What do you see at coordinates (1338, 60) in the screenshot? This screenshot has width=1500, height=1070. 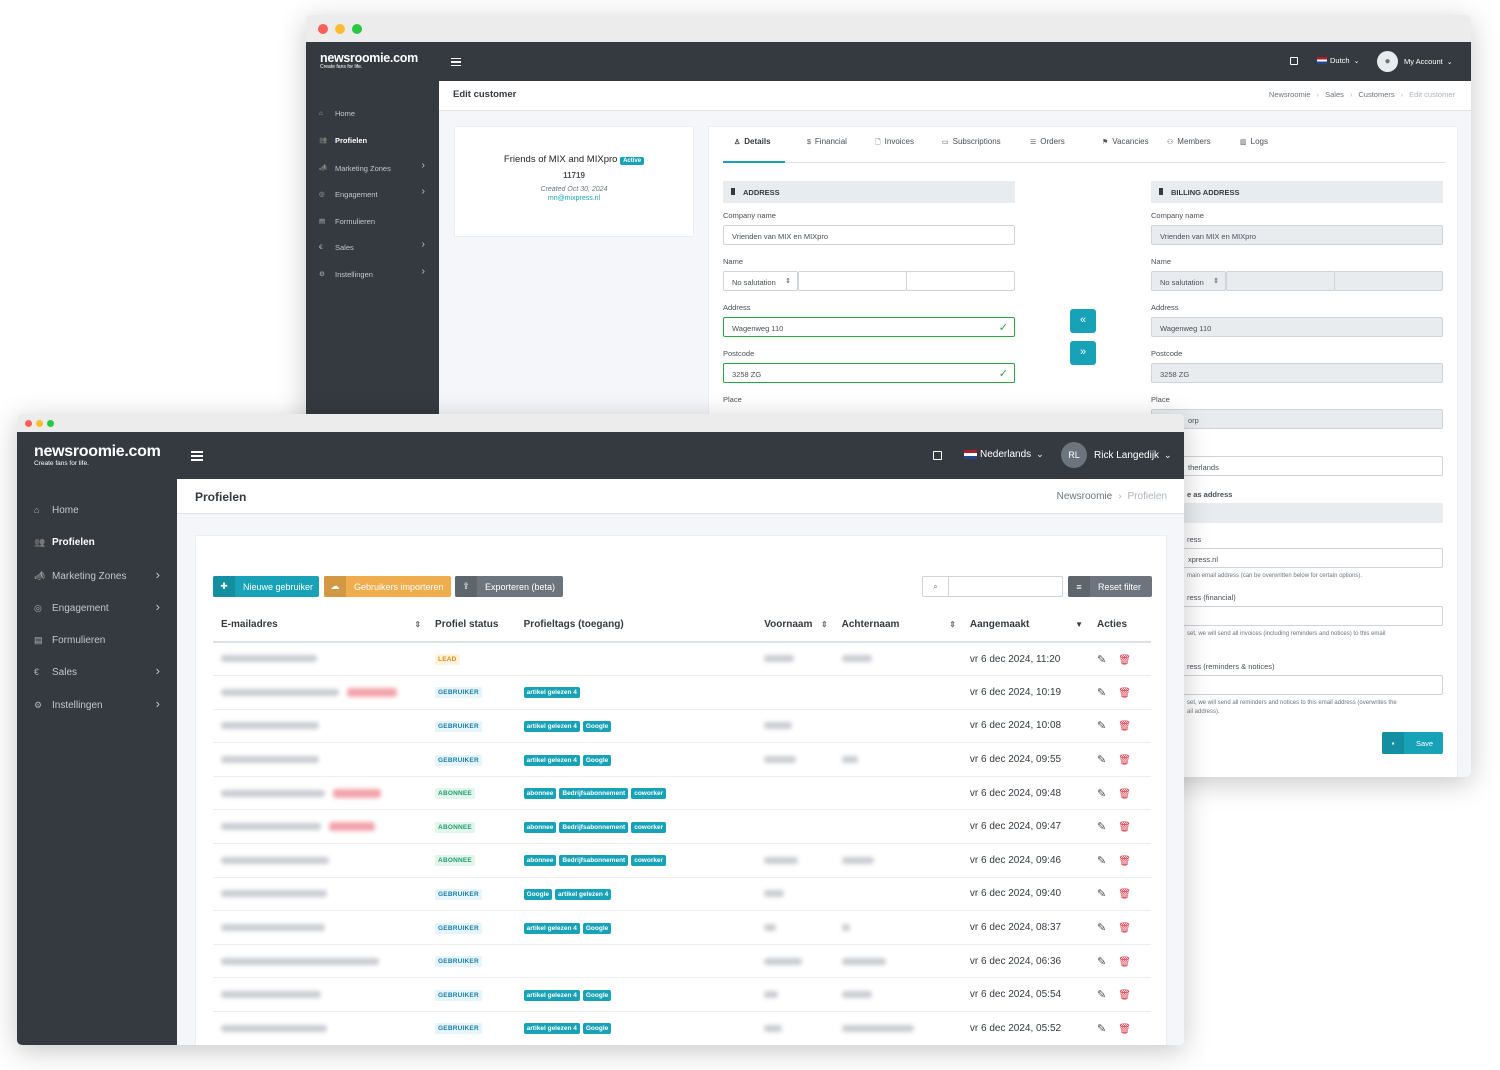 I see `language-select: Dutch ⌄` at bounding box center [1338, 60].